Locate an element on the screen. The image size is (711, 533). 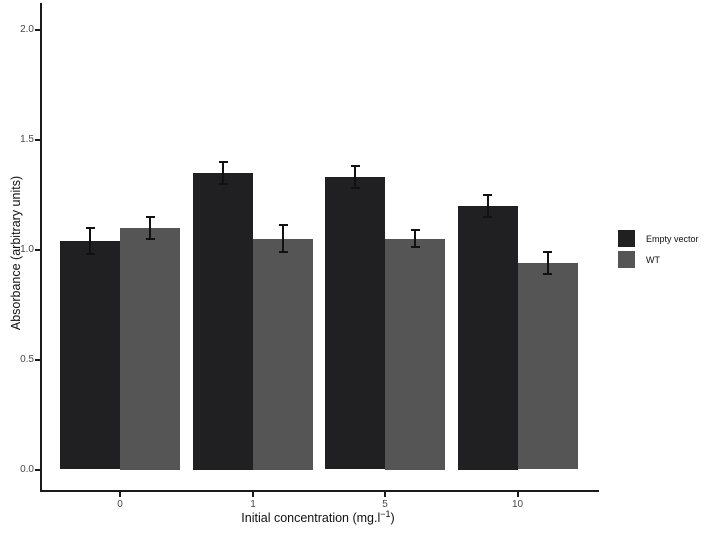
x-axis-line is located at coordinates (319, 491).